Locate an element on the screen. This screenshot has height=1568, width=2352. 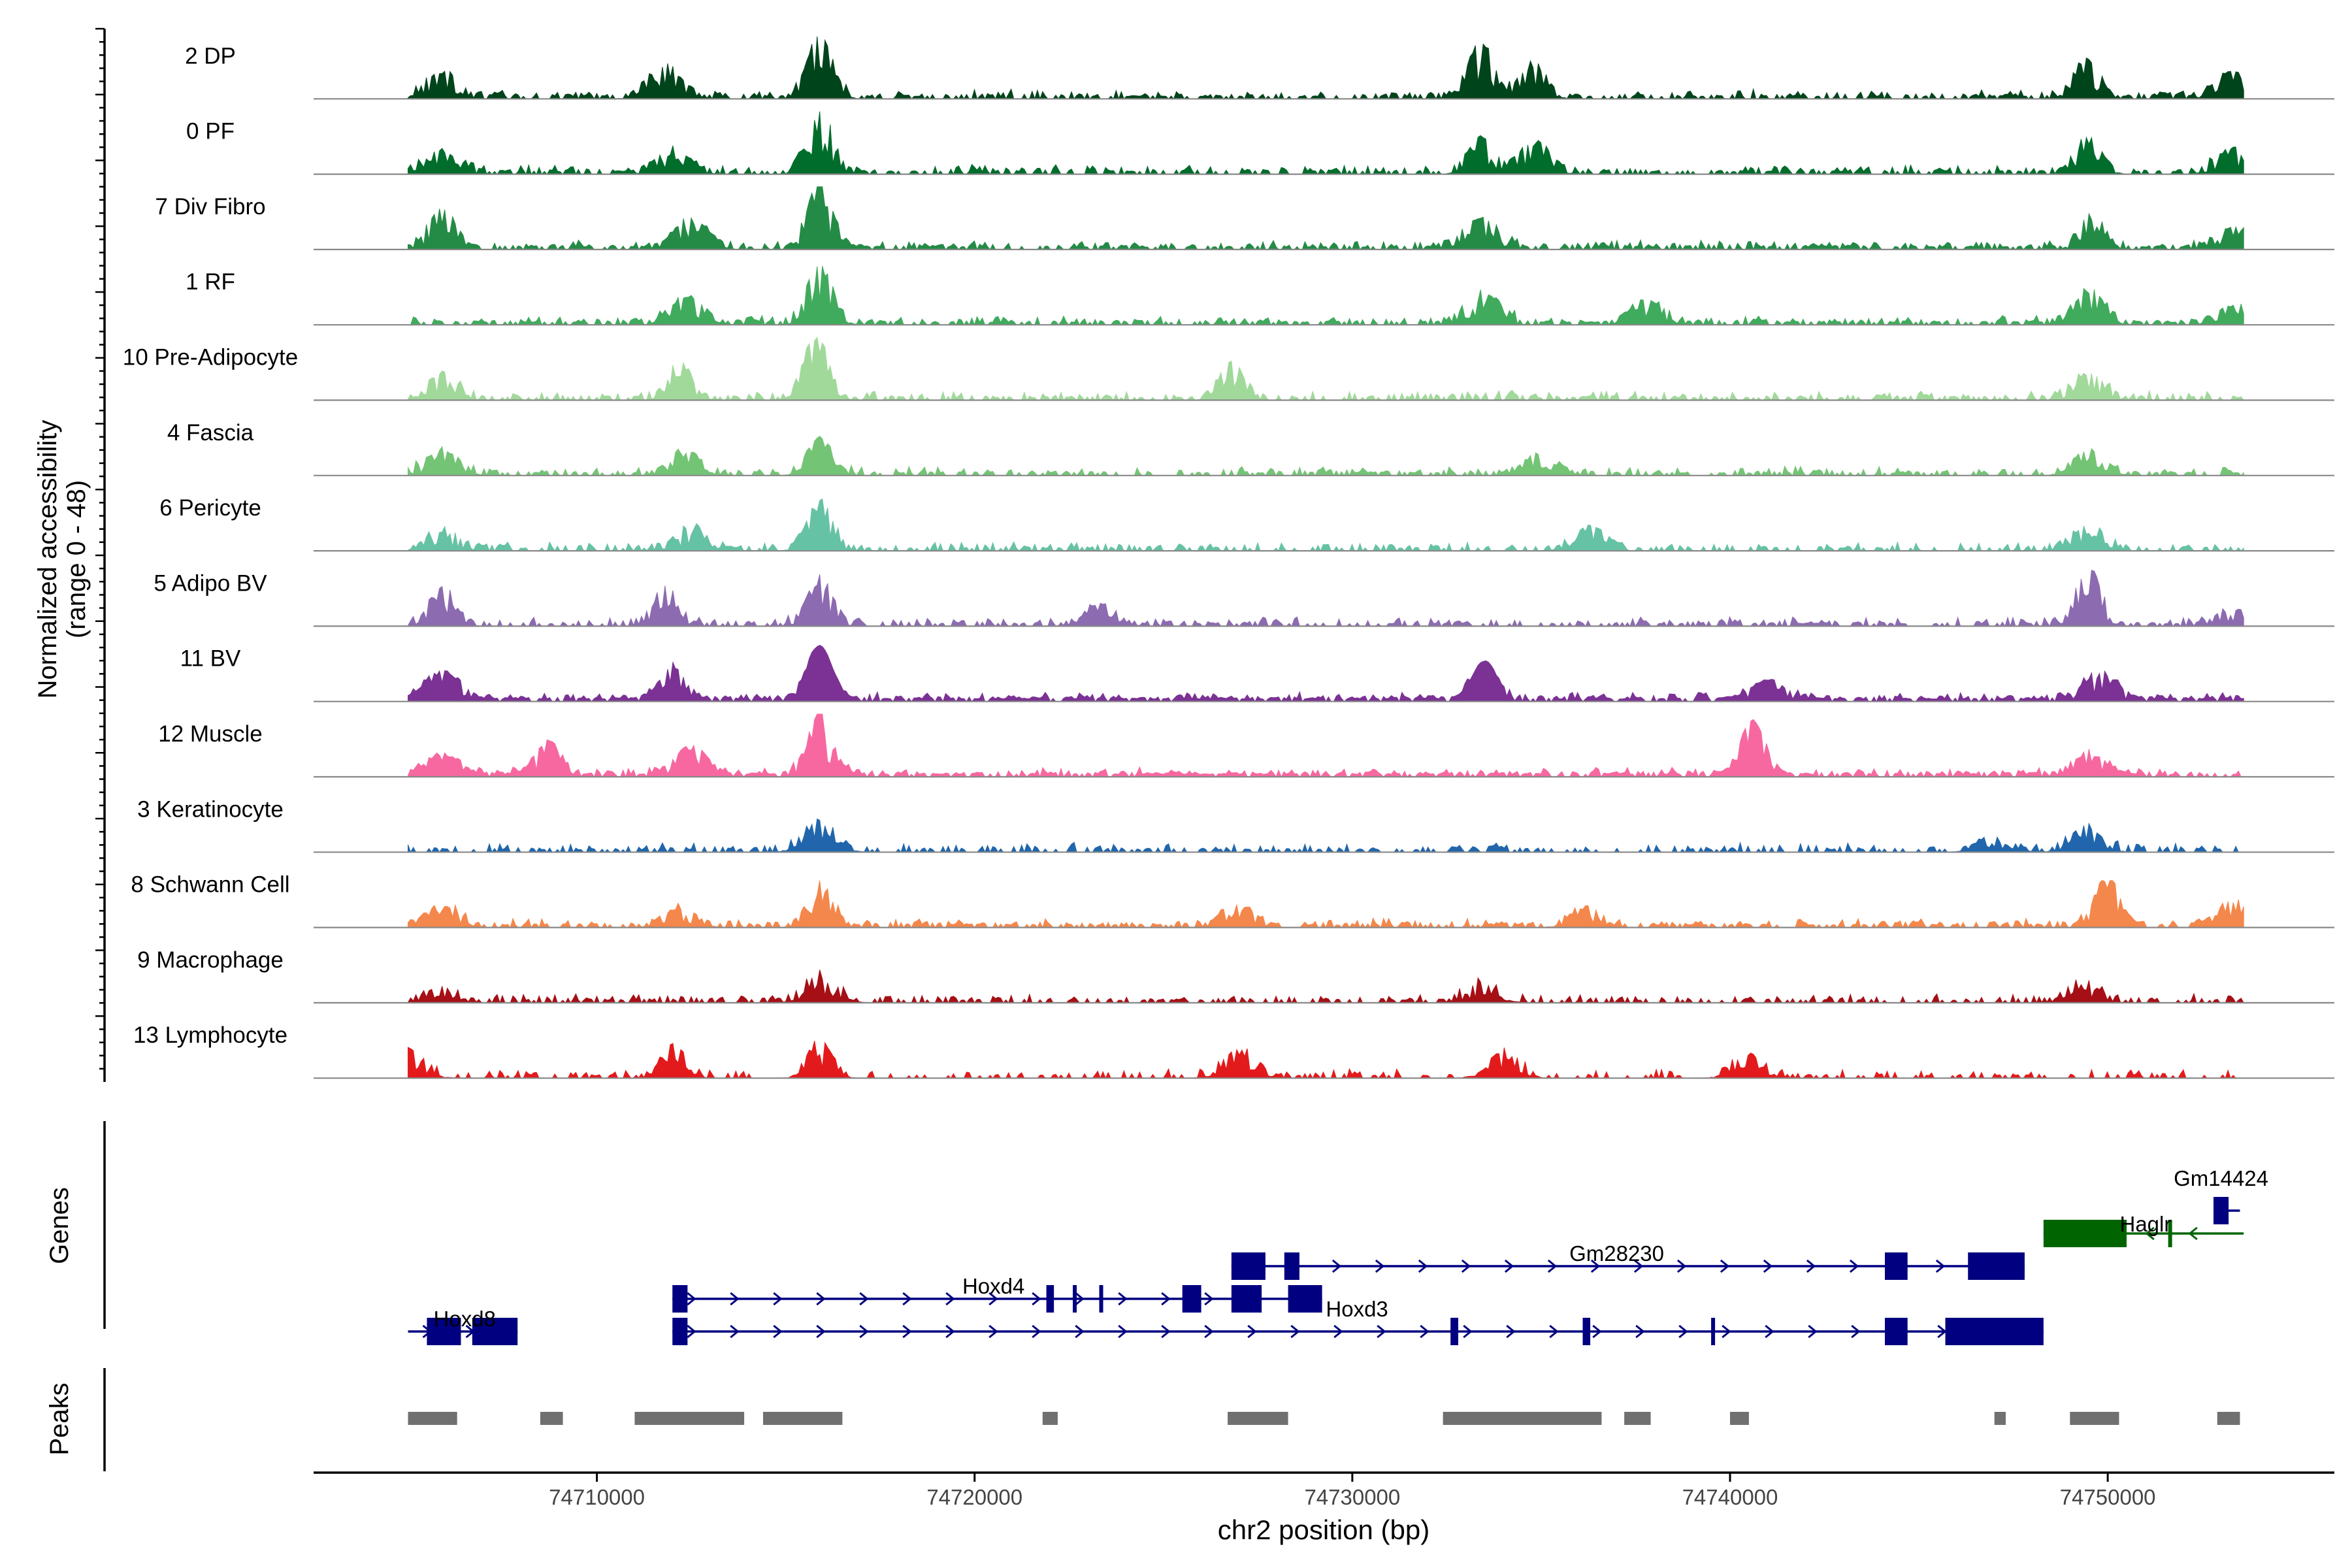
gene-label: Haglr is located at coordinates (2146, 1224).